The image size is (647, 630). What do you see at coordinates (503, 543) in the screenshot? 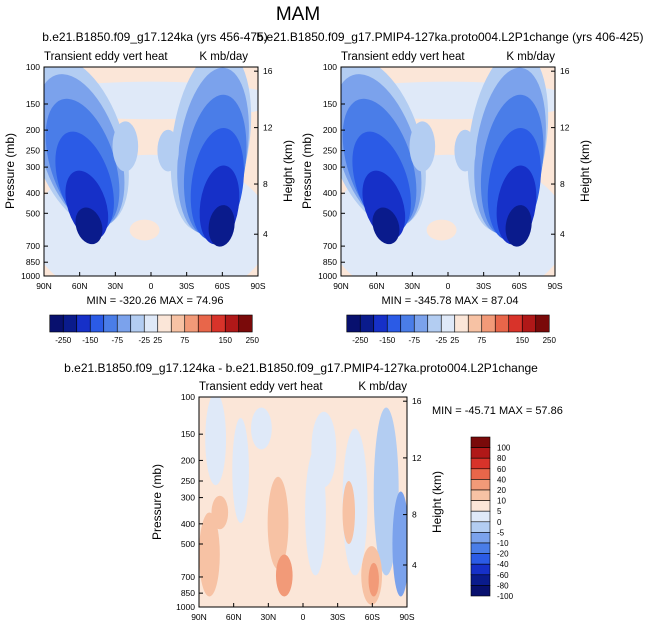
I see `colorbar-label: -10` at bounding box center [503, 543].